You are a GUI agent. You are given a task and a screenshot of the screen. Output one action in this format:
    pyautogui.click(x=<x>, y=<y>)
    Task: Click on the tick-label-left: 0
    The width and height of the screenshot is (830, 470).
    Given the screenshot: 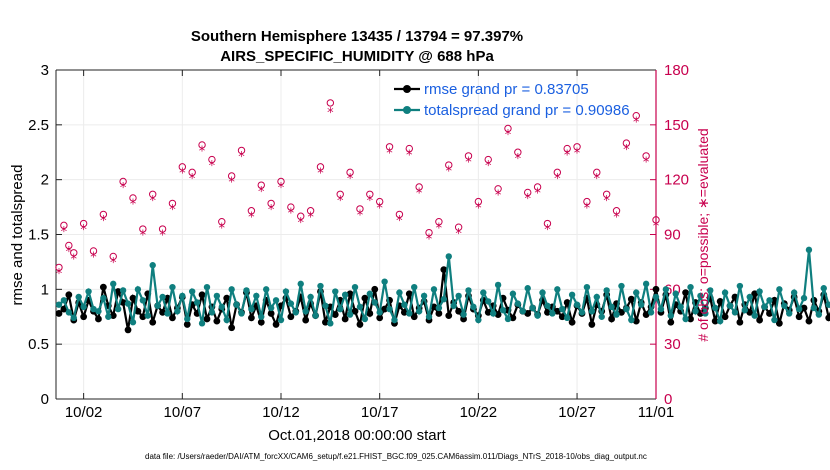 What is the action you would take?
    pyautogui.click(x=45, y=399)
    